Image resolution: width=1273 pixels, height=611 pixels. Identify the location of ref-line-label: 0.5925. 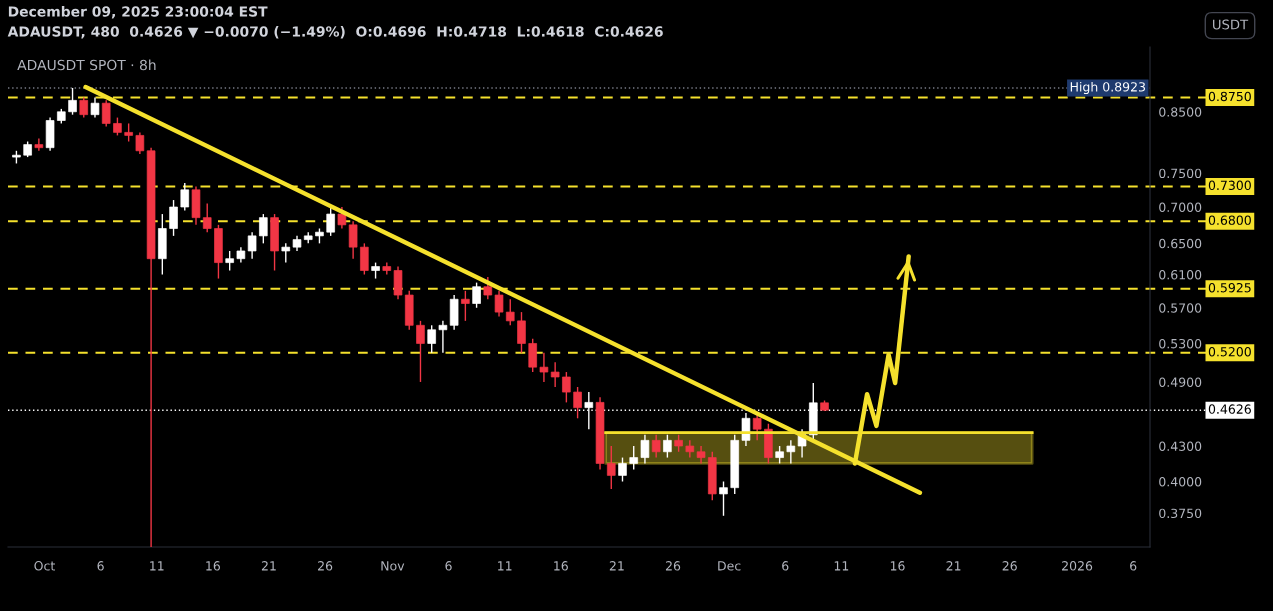
(1229, 287).